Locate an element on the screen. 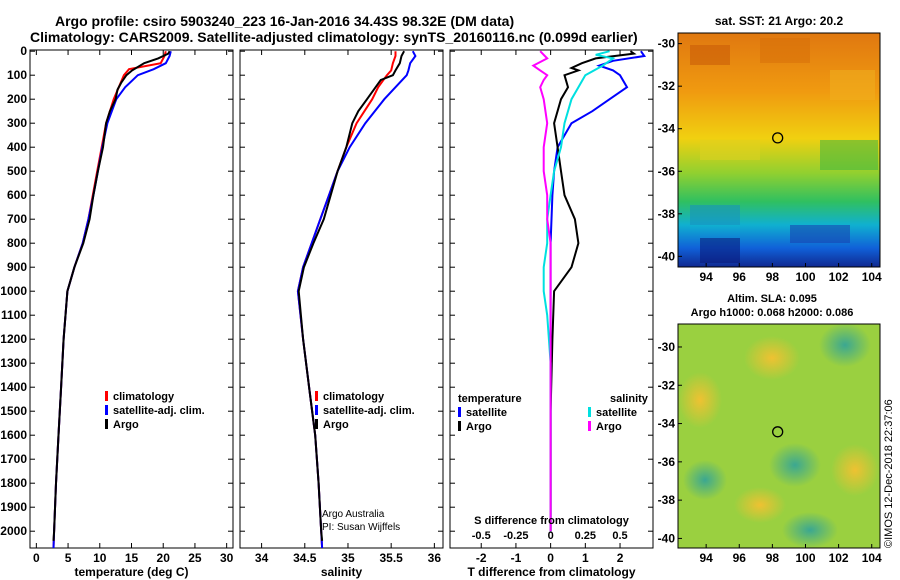  temperature-xtick-label: 20 is located at coordinates (164, 558).